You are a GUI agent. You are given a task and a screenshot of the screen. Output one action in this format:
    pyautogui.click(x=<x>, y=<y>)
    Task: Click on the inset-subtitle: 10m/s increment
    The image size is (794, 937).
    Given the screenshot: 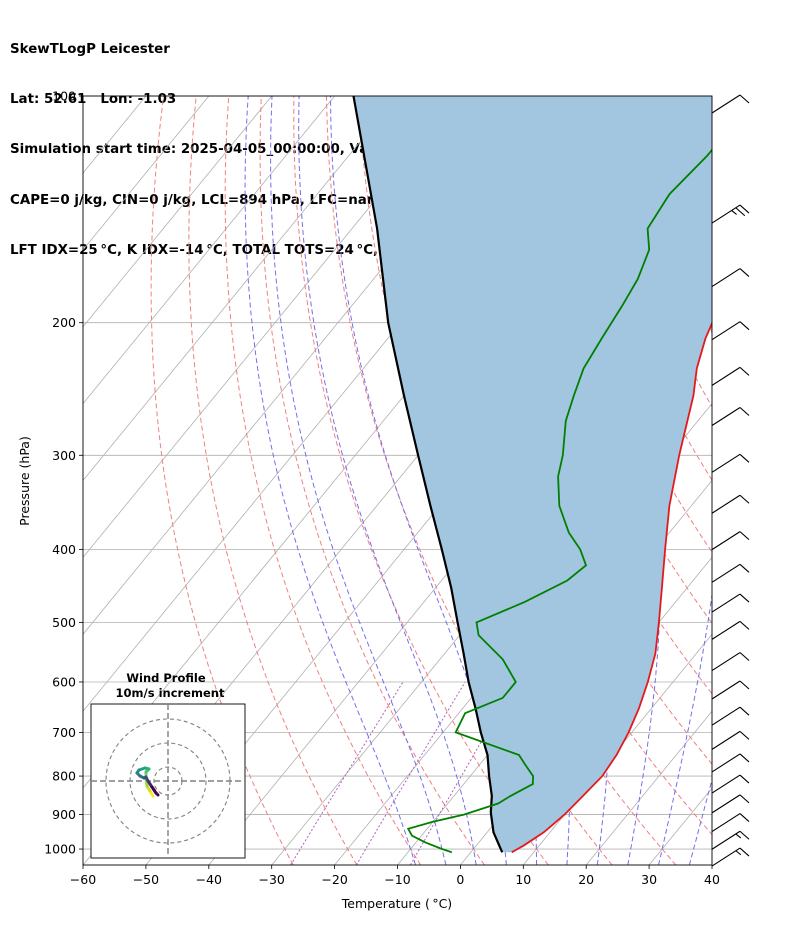 What is the action you would take?
    pyautogui.click(x=170, y=693)
    